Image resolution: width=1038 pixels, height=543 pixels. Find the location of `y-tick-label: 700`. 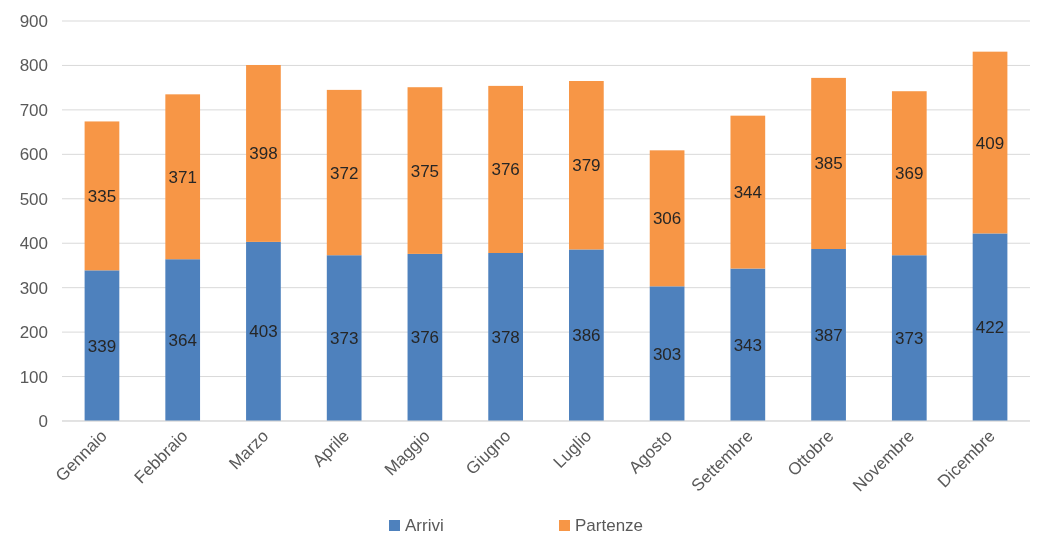

y-tick-label: 700 is located at coordinates (33, 110).